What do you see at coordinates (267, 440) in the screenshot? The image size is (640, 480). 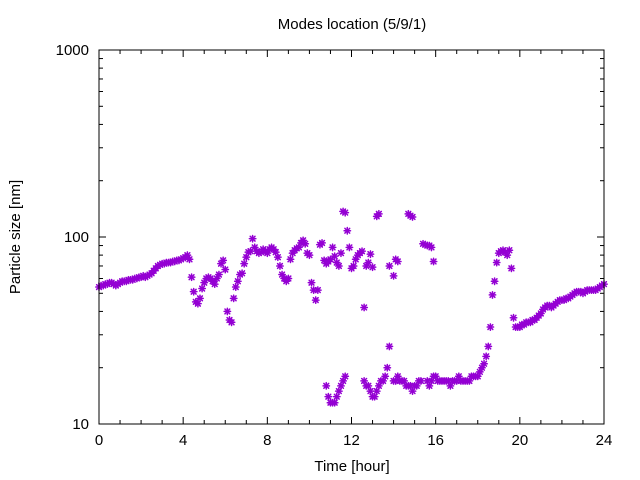 I see `x-tick-label: 8` at bounding box center [267, 440].